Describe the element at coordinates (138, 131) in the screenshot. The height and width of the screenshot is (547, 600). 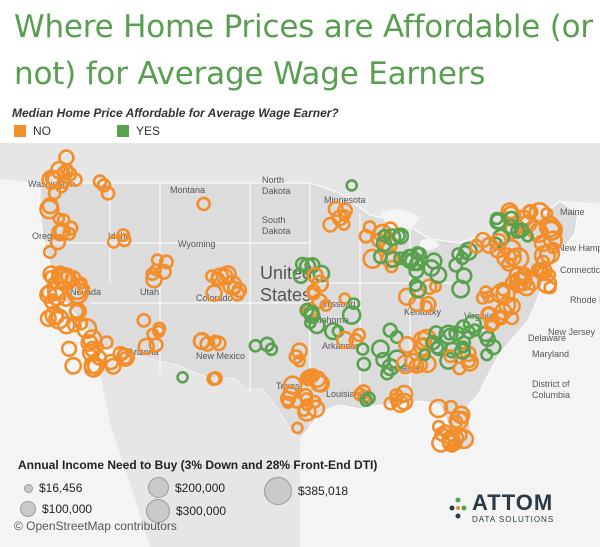
I see `legend-item-yes: YES` at that location.